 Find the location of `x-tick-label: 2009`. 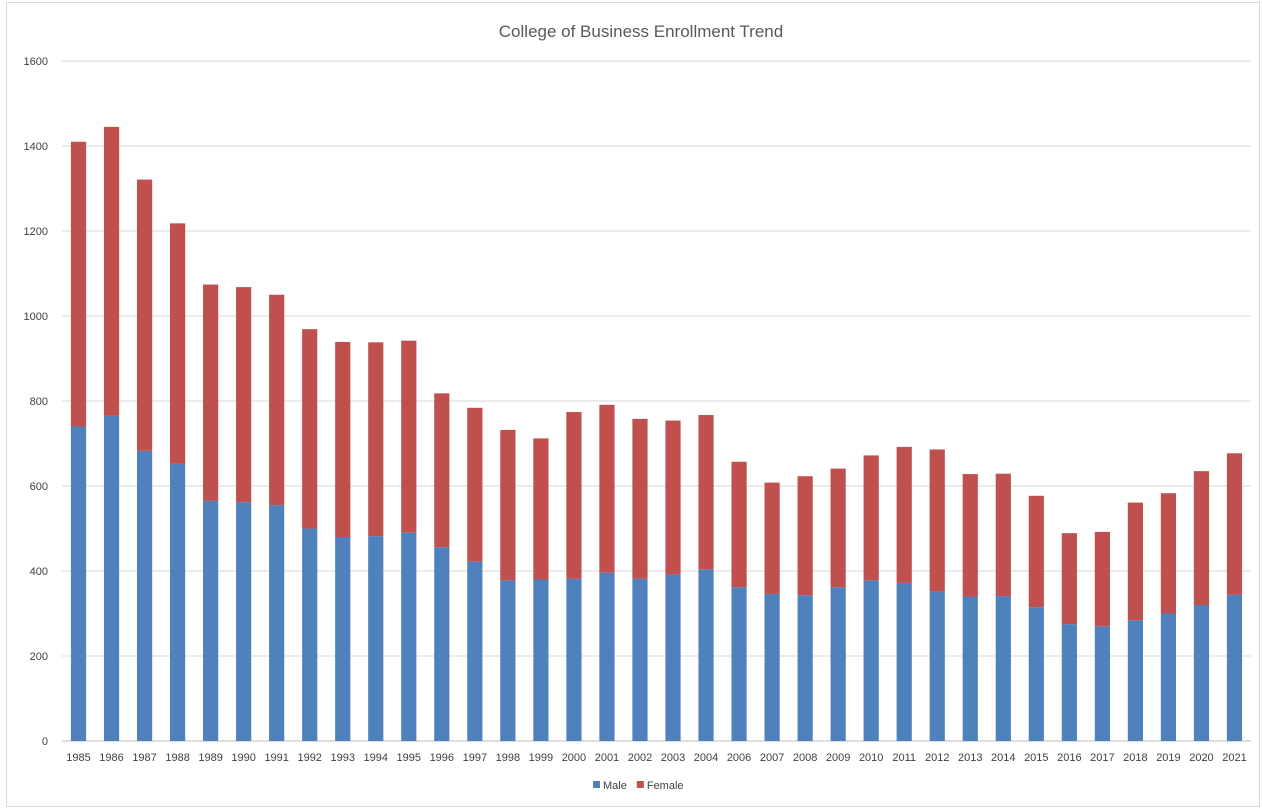

x-tick-label: 2009 is located at coordinates (838, 758).